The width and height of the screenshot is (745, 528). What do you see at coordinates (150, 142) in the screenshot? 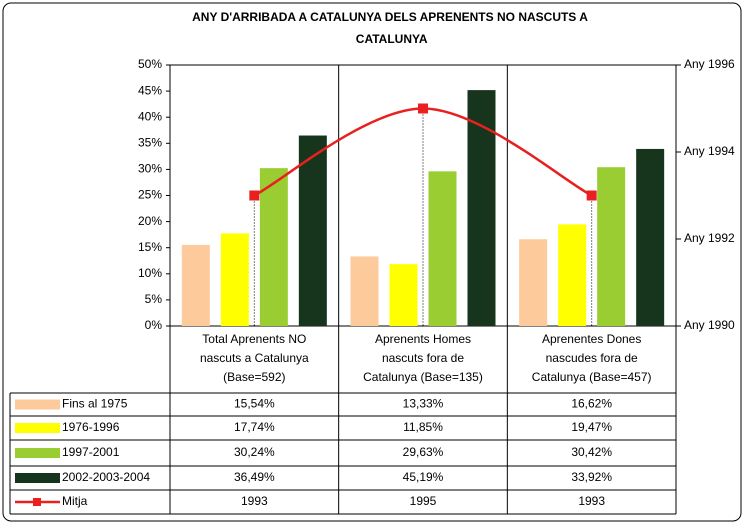
I see `y-tick-label: 35%` at bounding box center [150, 142].